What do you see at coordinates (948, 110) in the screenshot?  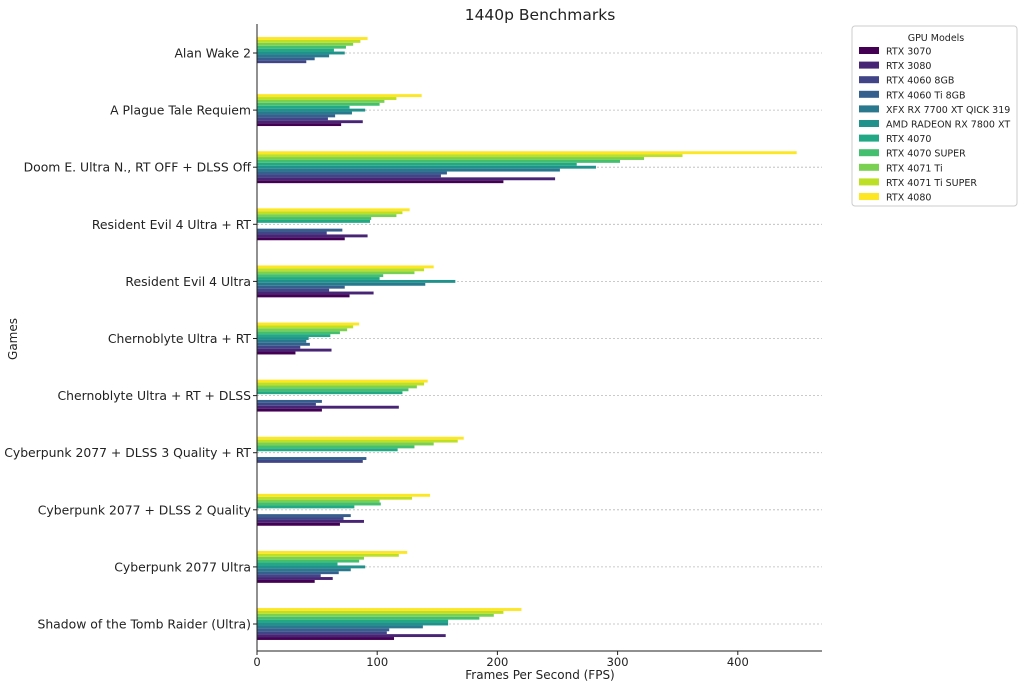 I see `legend-entry: XFX RX 7700 XT QICK 319` at bounding box center [948, 110].